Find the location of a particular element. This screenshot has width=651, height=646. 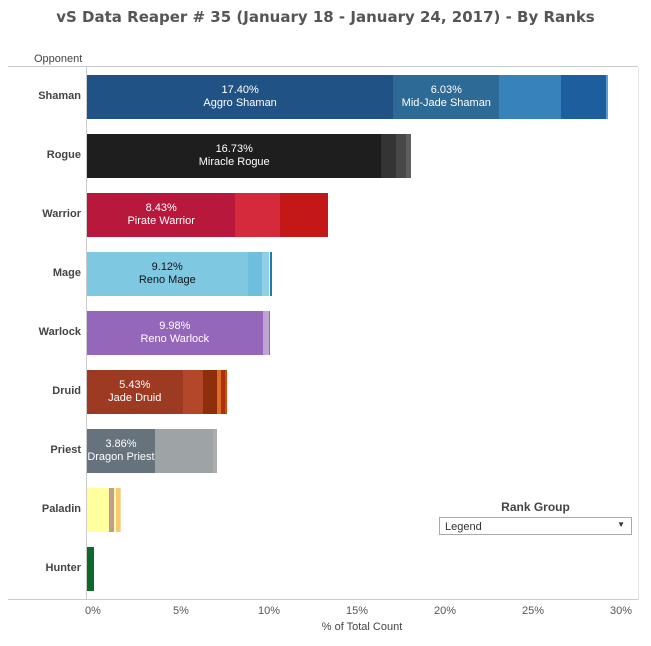

data-label-value: 9.98% is located at coordinates (175, 326).